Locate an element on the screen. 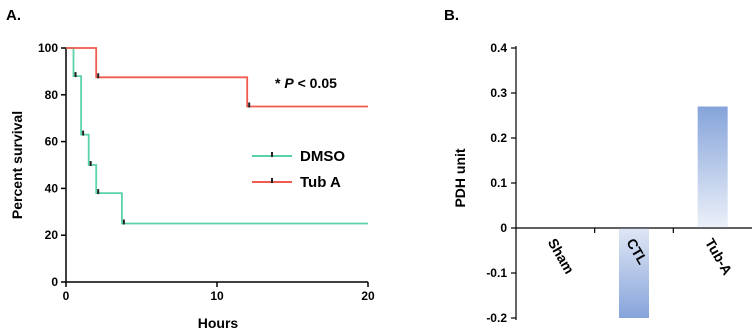 Image resolution: width=756 pixels, height=332 pixels. panel-a-legend: DMSO Tub A is located at coordinates (298, 169).